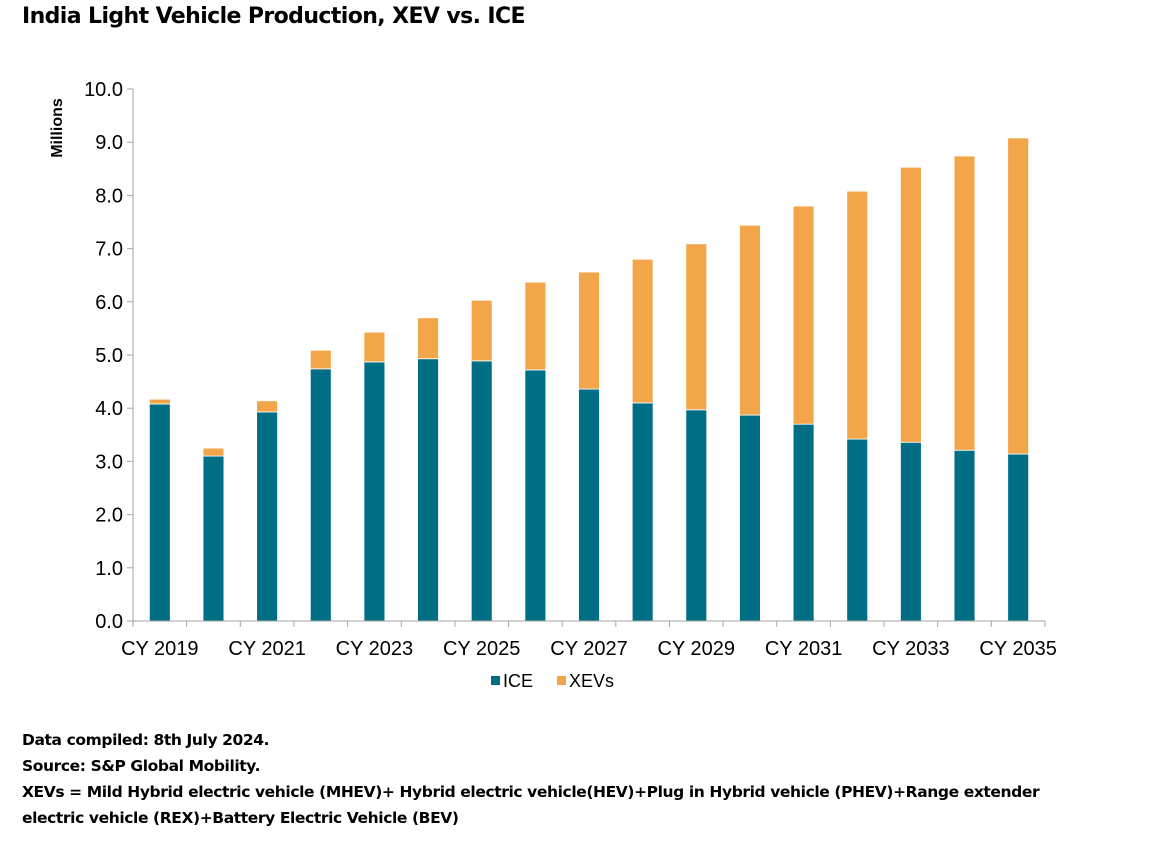 This screenshot has width=1170, height=848. I want to click on y-tick-label: 5.0, so click(109, 356).